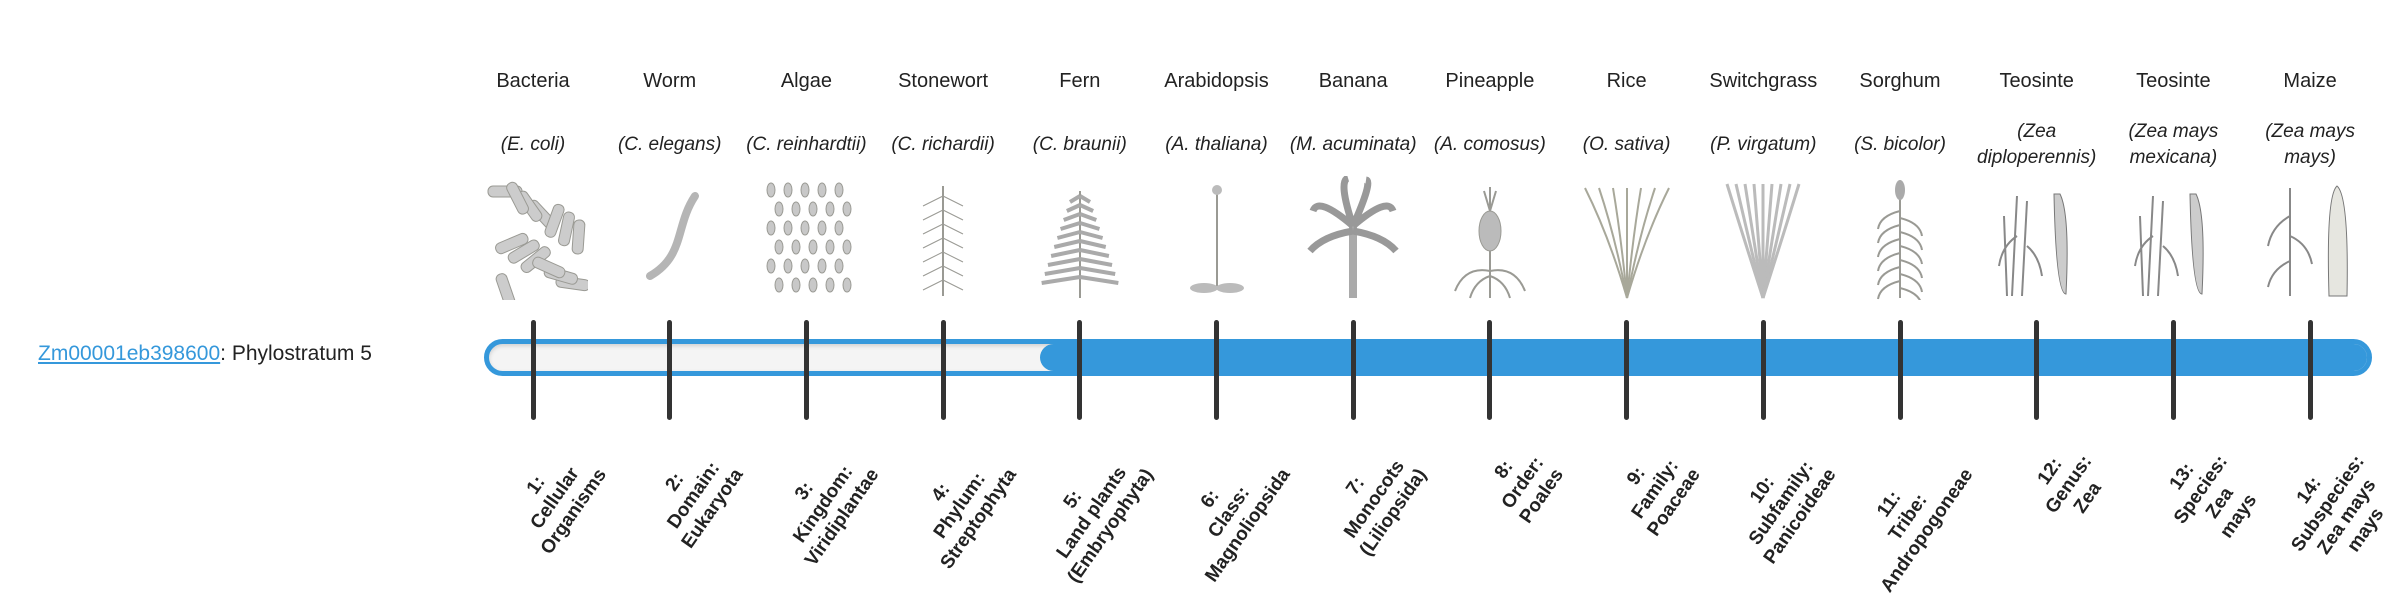  What do you see at coordinates (1626, 144) in the screenshot?
I see `organism-species: (O. sativa)` at bounding box center [1626, 144].